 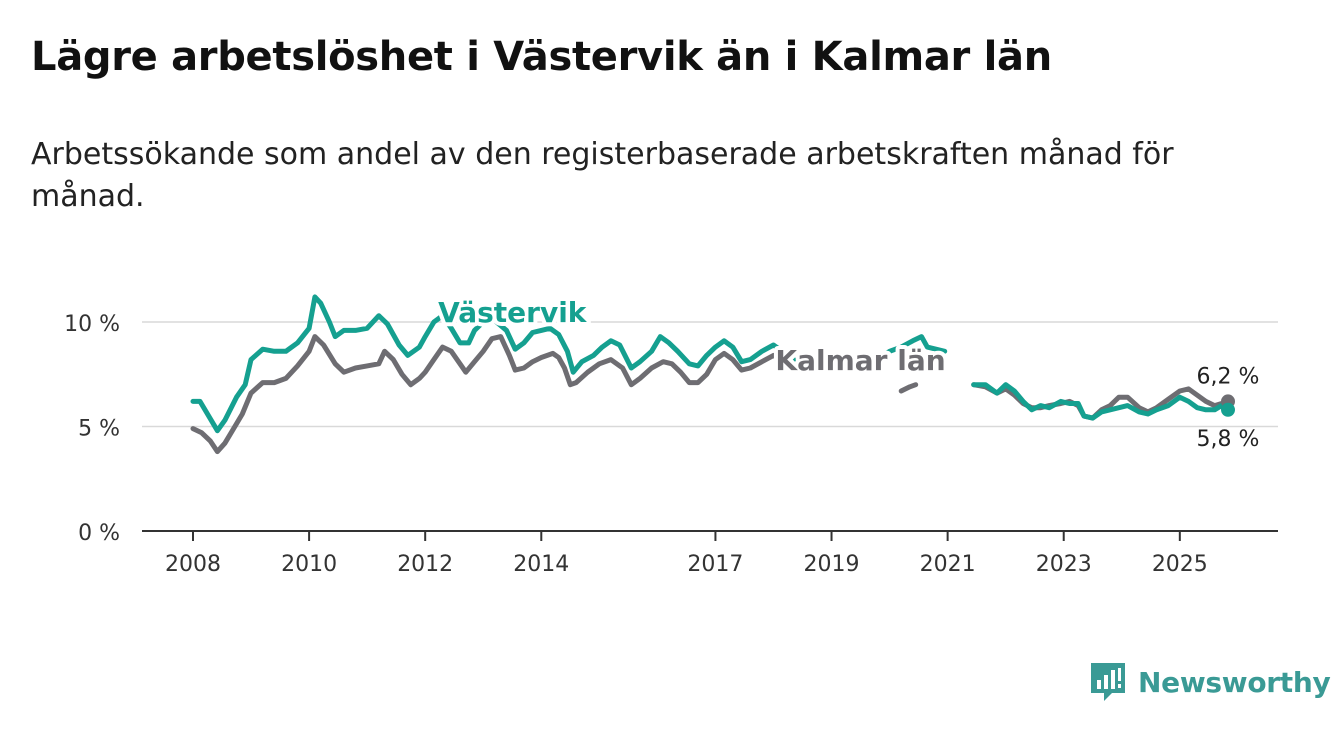 I want to click on x-tick-label: 2019, so click(x=832, y=564).